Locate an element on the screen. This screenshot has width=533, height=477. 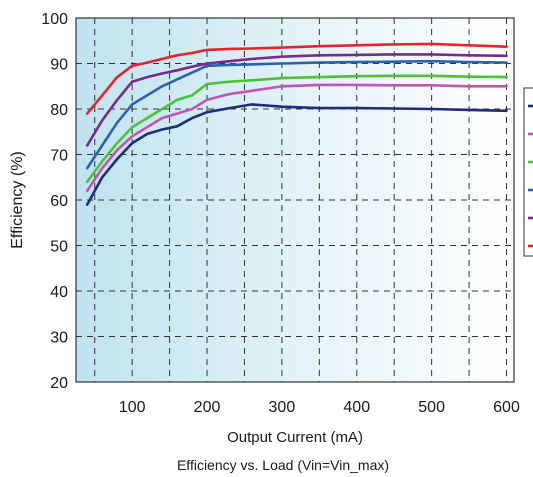
y-tick-label: 90 is located at coordinates (59, 65).